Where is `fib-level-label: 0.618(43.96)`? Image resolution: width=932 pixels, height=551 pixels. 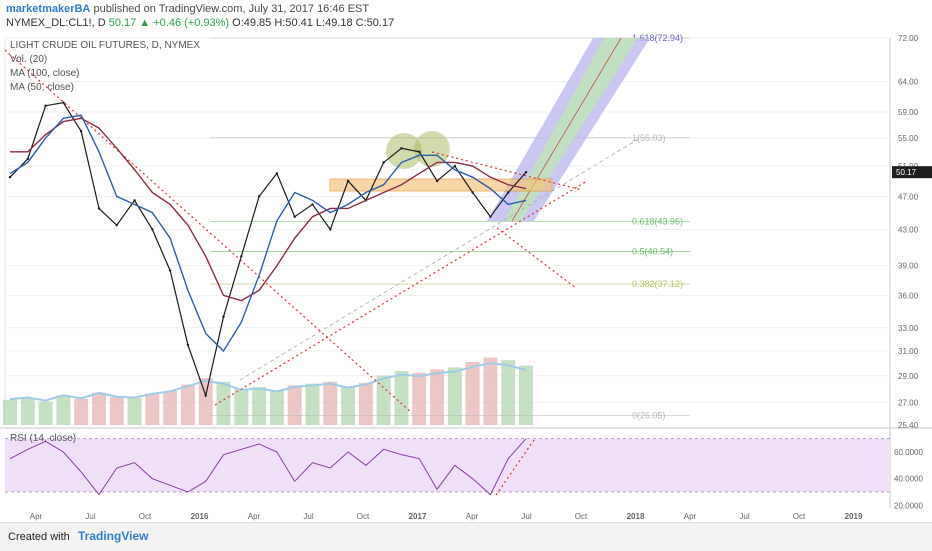
fib-level-label: 0.618(43.96) is located at coordinates (657, 221).